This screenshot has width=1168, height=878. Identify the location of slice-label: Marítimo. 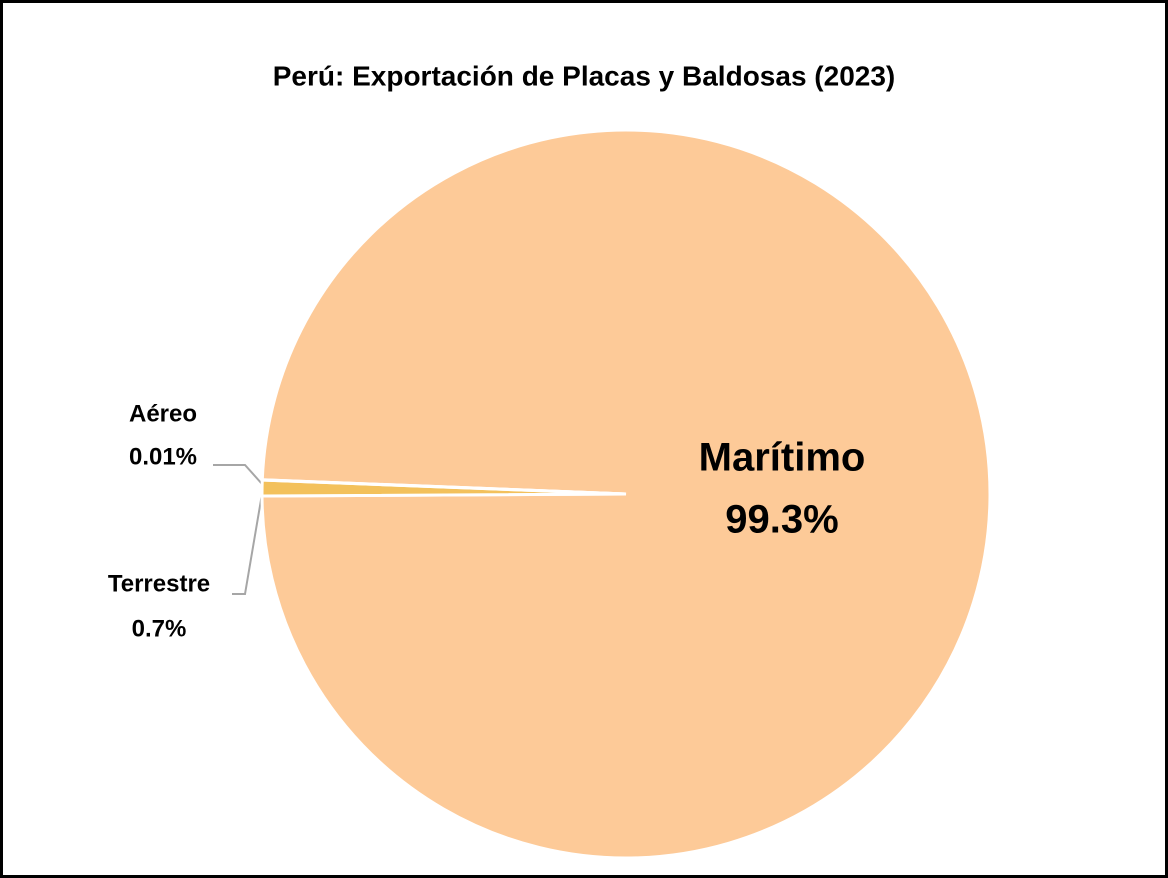
(782, 458).